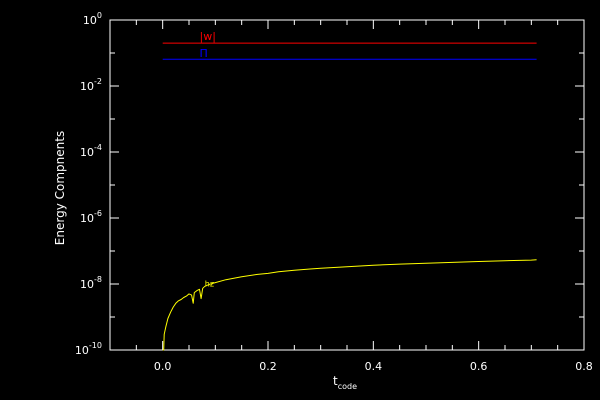  I want to click on x-tick-label: 0.6, so click(479, 366).